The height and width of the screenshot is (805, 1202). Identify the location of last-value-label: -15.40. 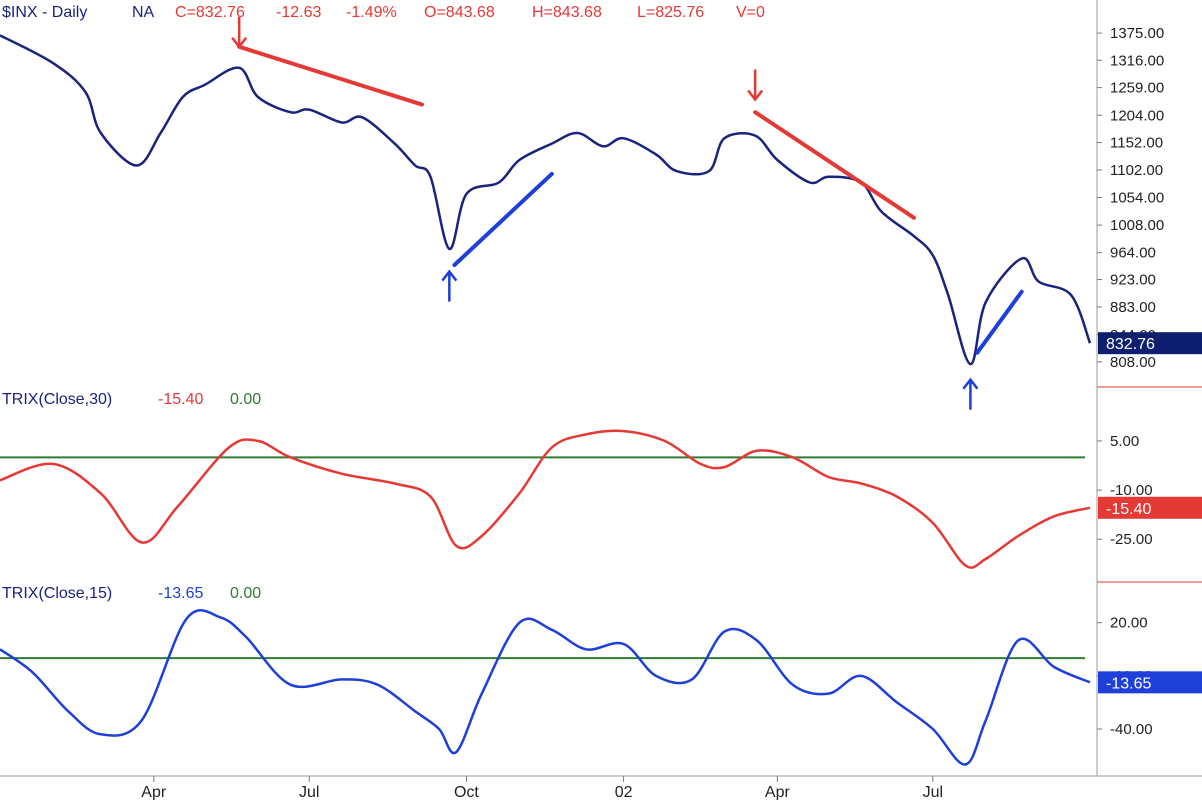
(1128, 509).